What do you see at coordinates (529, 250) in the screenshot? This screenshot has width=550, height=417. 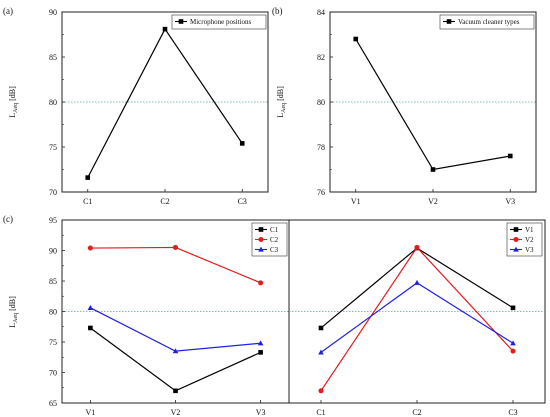 I see `legend-label: V3` at bounding box center [529, 250].